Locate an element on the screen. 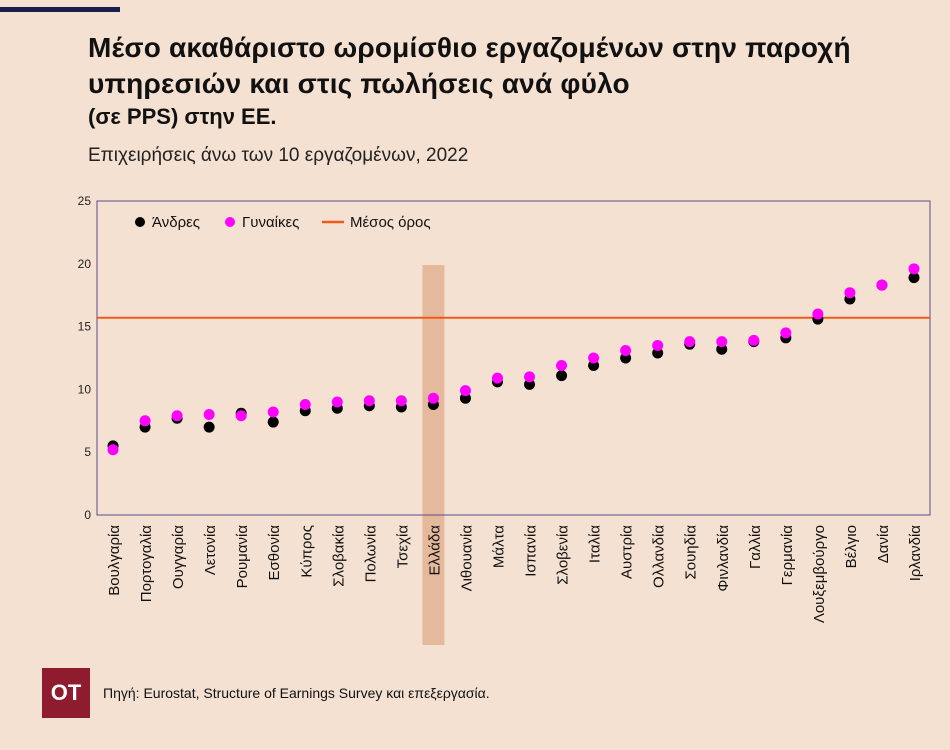  x-tick-label: Λουξεμβούργο is located at coordinates (819, 574).